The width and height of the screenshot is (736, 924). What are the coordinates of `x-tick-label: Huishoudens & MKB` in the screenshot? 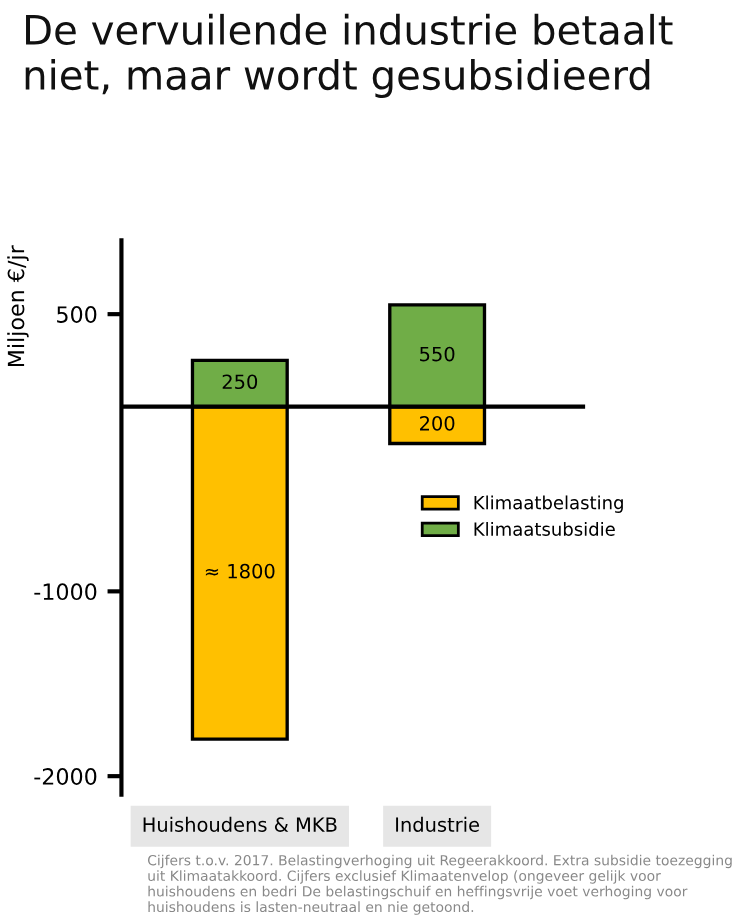 It's located at (240, 824).